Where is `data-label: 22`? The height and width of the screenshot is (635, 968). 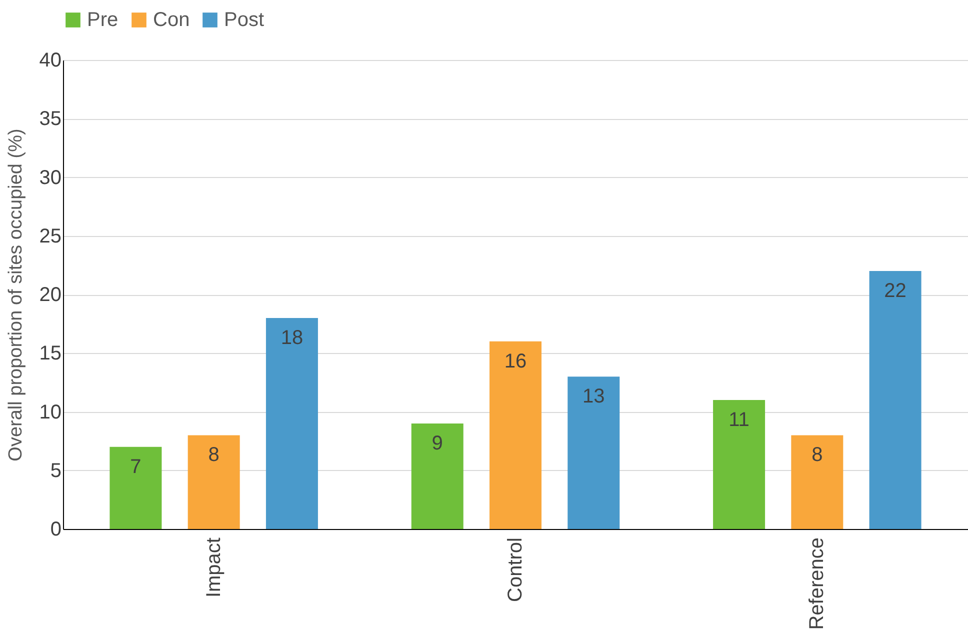
data-label: 22 is located at coordinates (895, 291).